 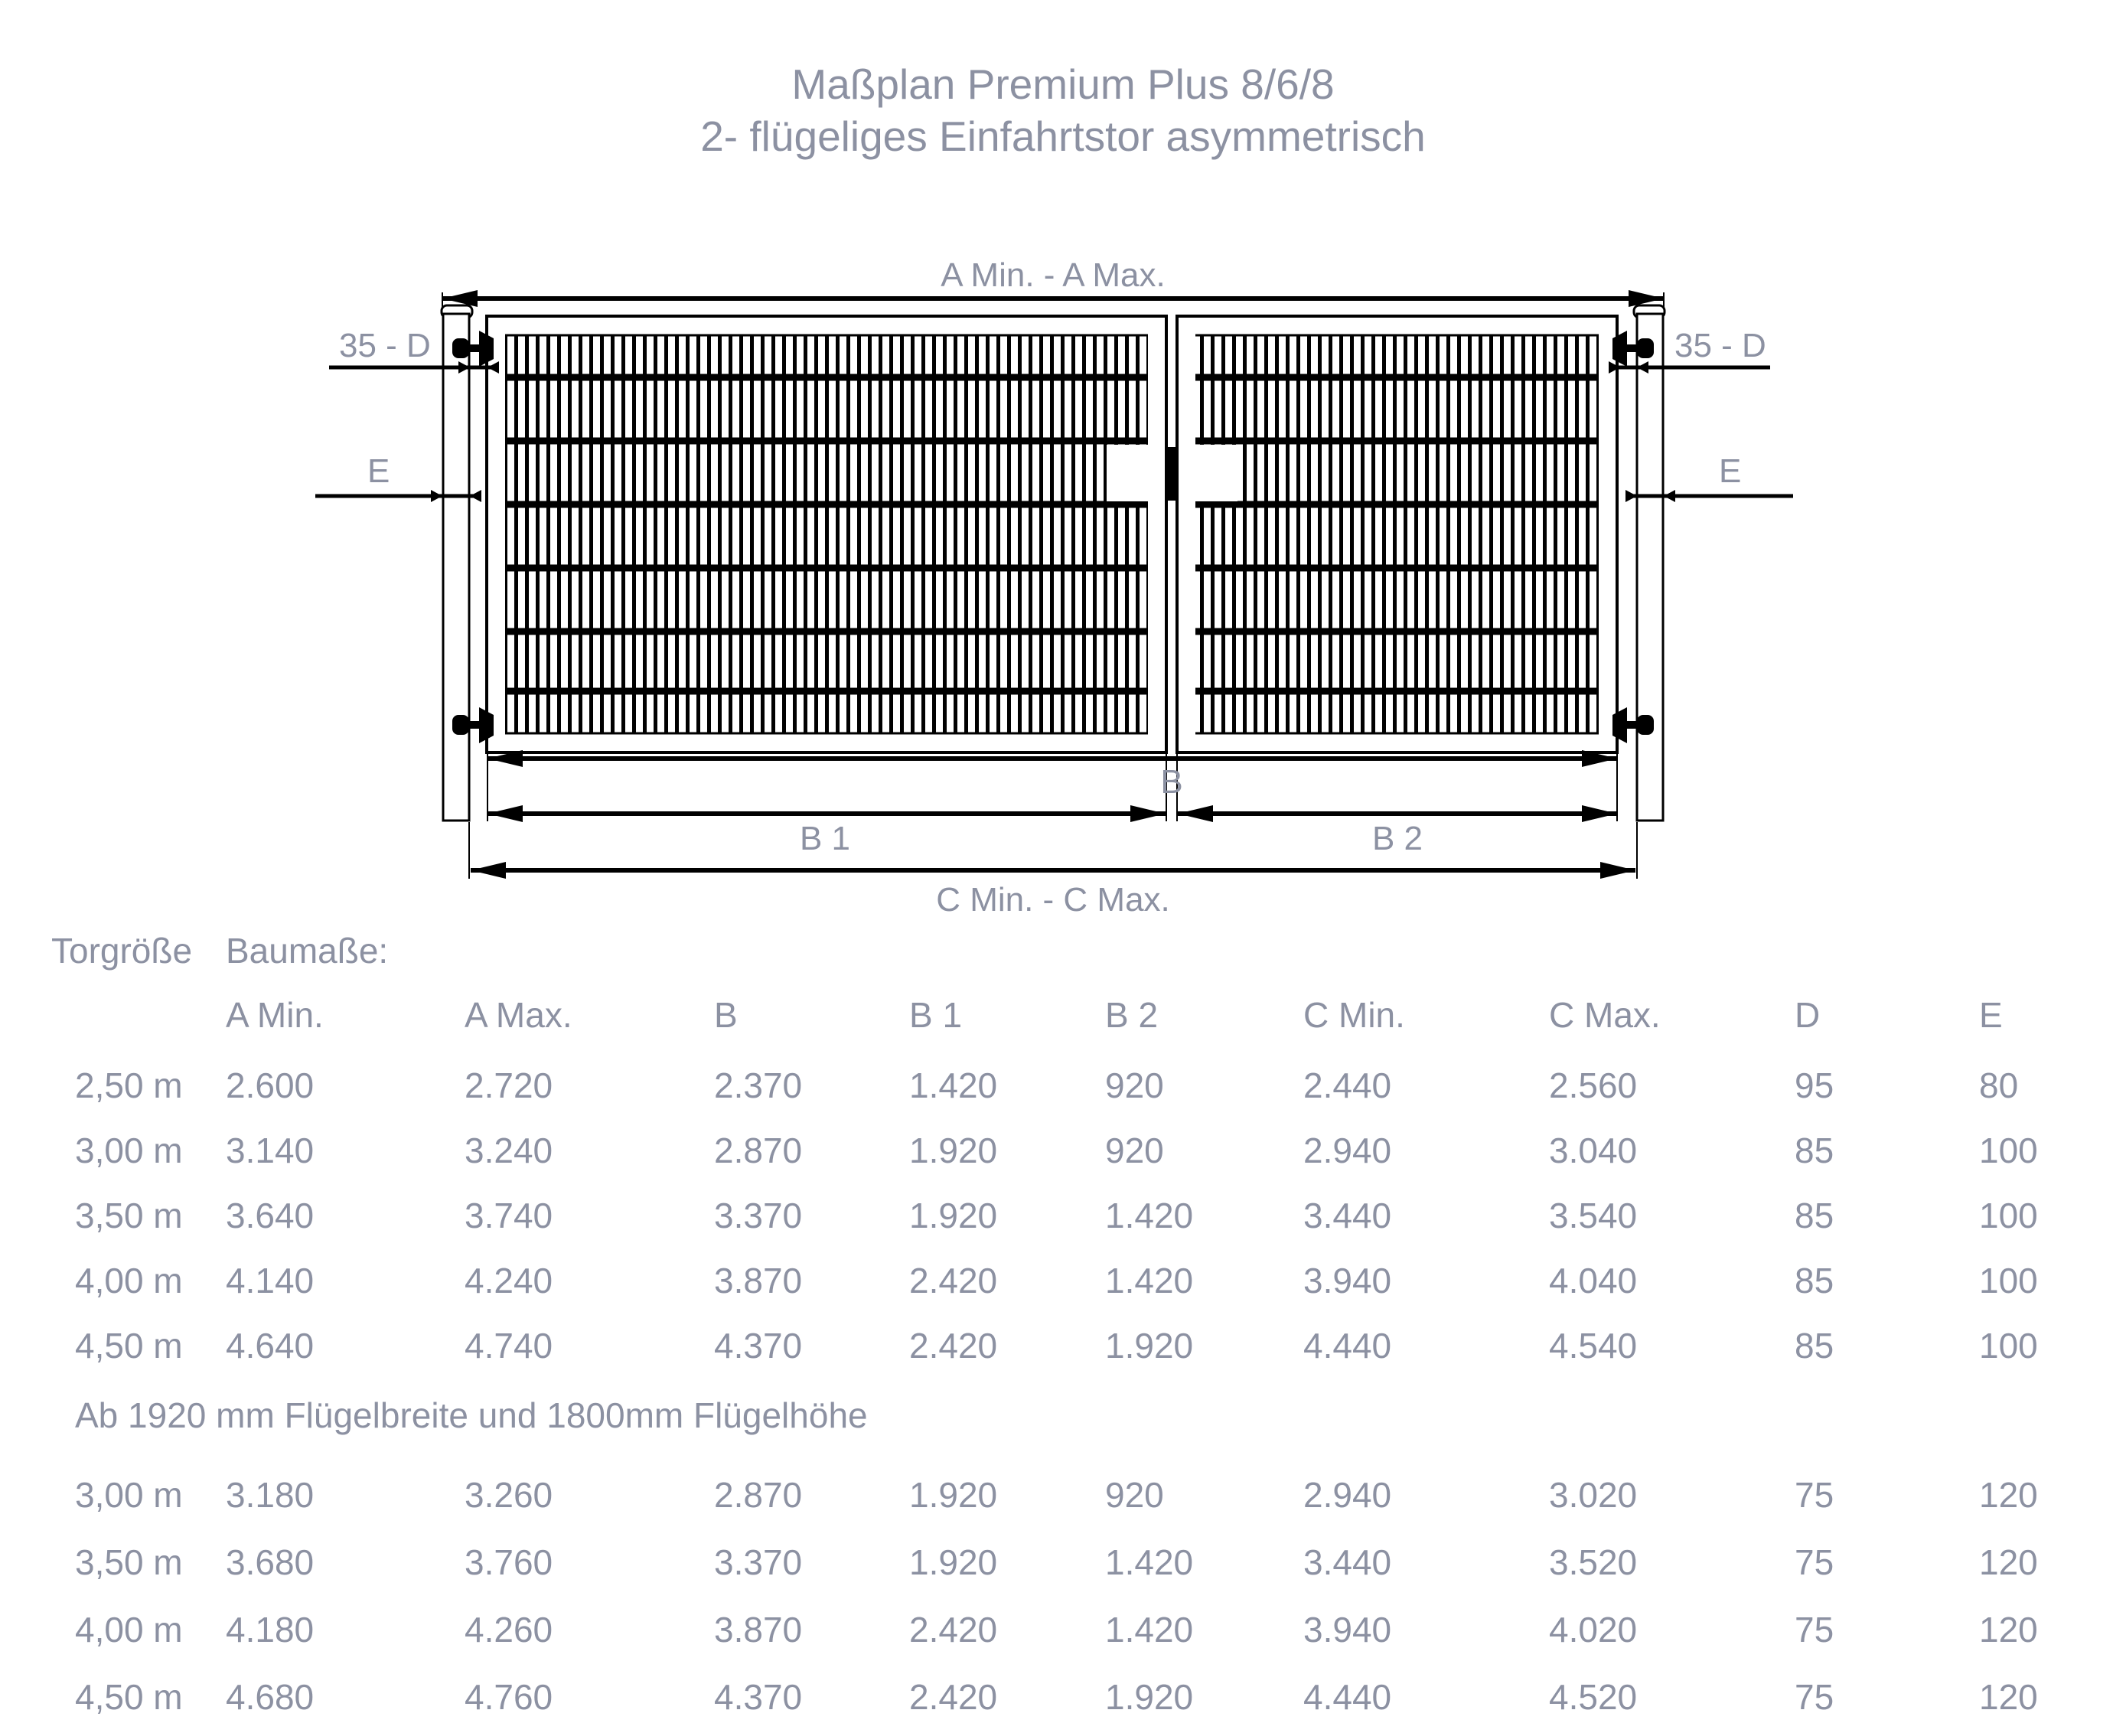 I want to click on table-cell: 3.260, so click(x=509, y=1495).